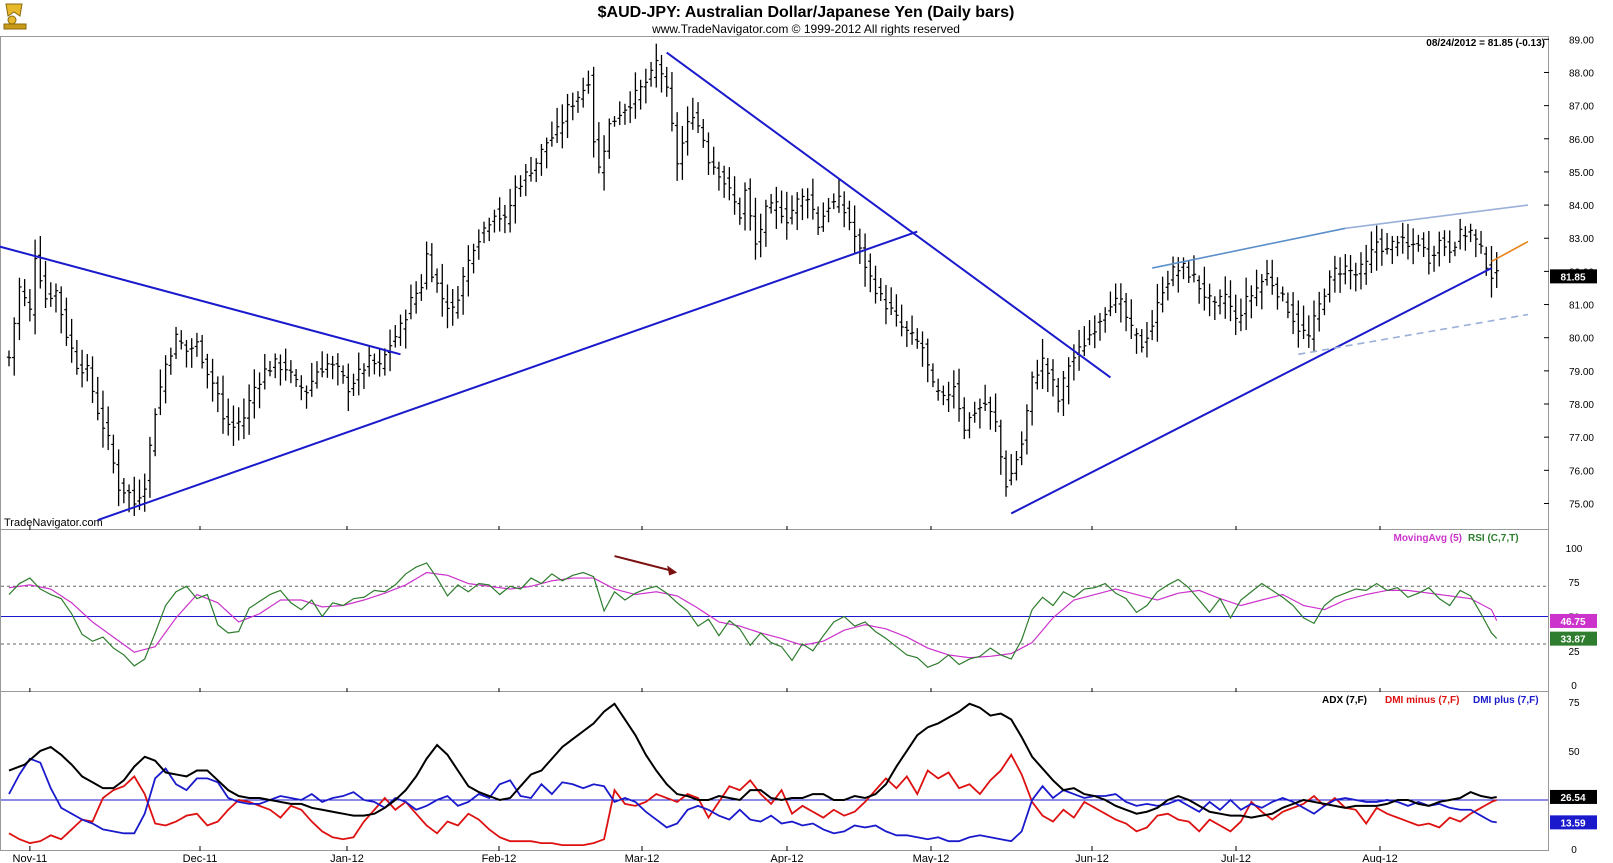  What do you see at coordinates (53, 523) in the screenshot?
I see `watermark: TradeNavigator.com` at bounding box center [53, 523].